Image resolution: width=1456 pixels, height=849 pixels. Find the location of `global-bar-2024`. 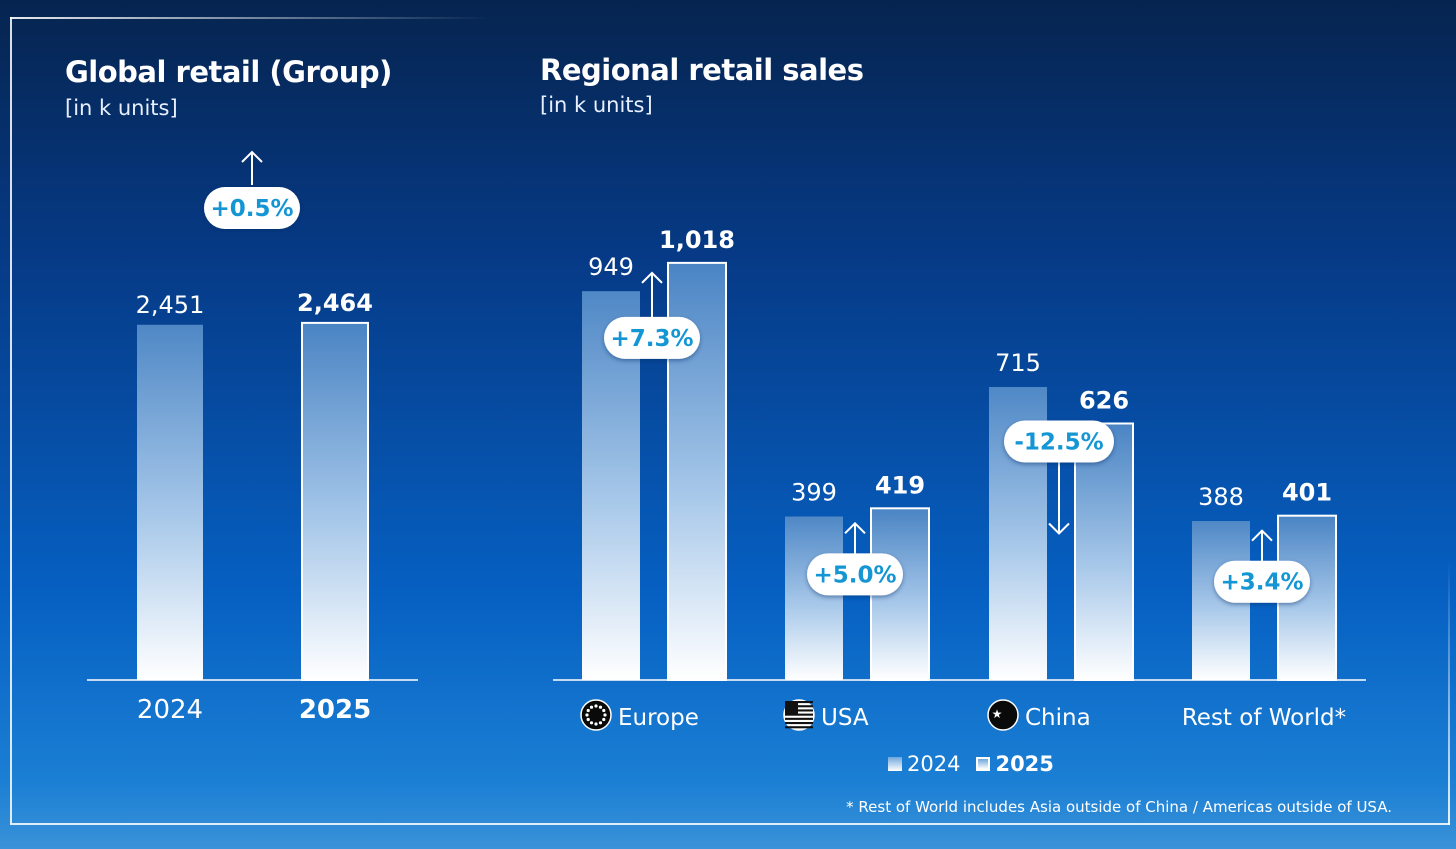

global-bar-2024 is located at coordinates (170, 502).